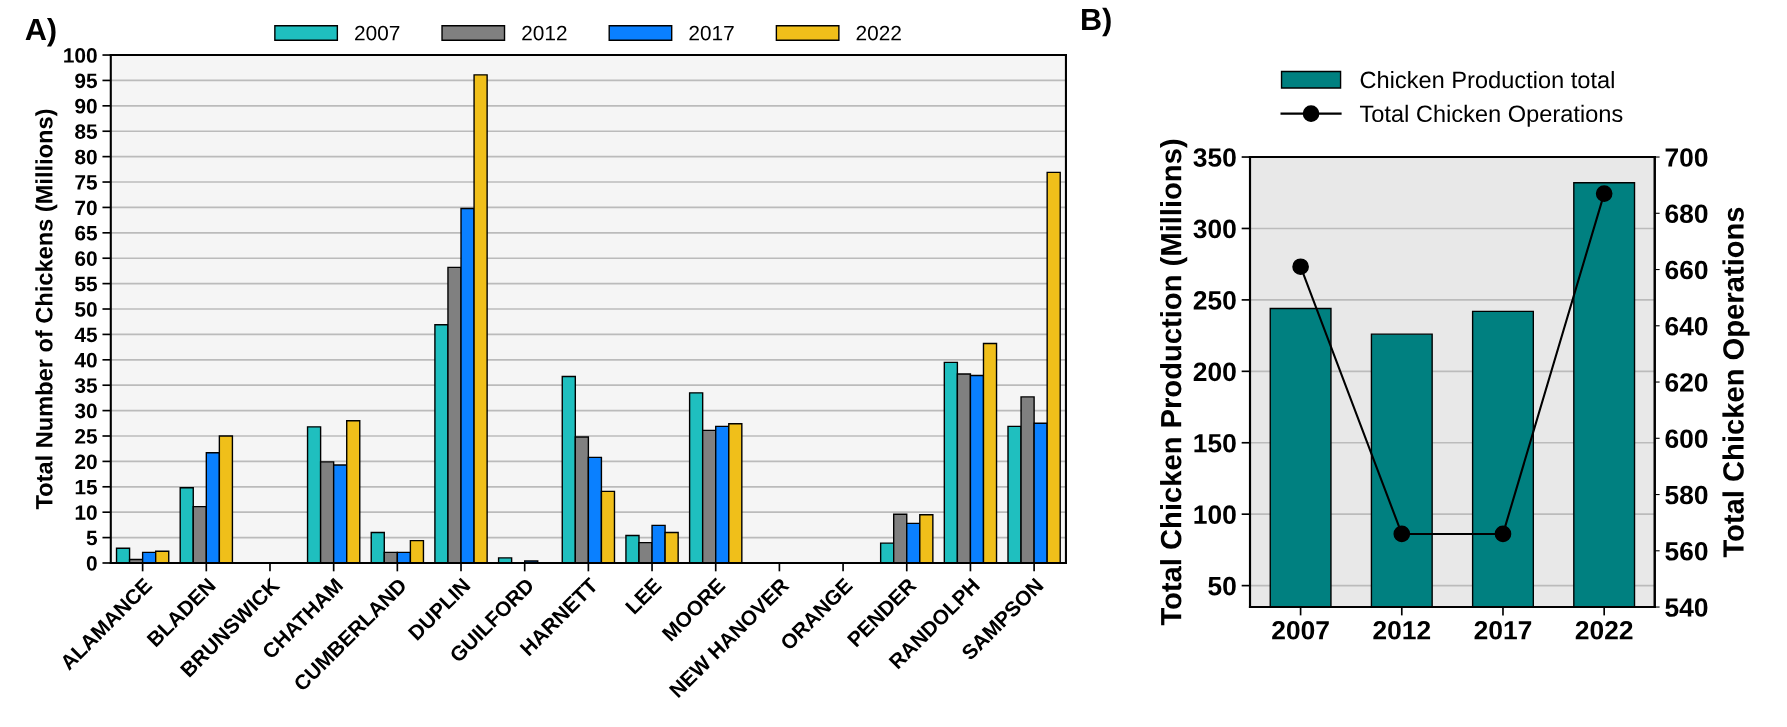  Describe the element at coordinates (544, 33) in the screenshot. I see `legend-label: 2012` at that location.